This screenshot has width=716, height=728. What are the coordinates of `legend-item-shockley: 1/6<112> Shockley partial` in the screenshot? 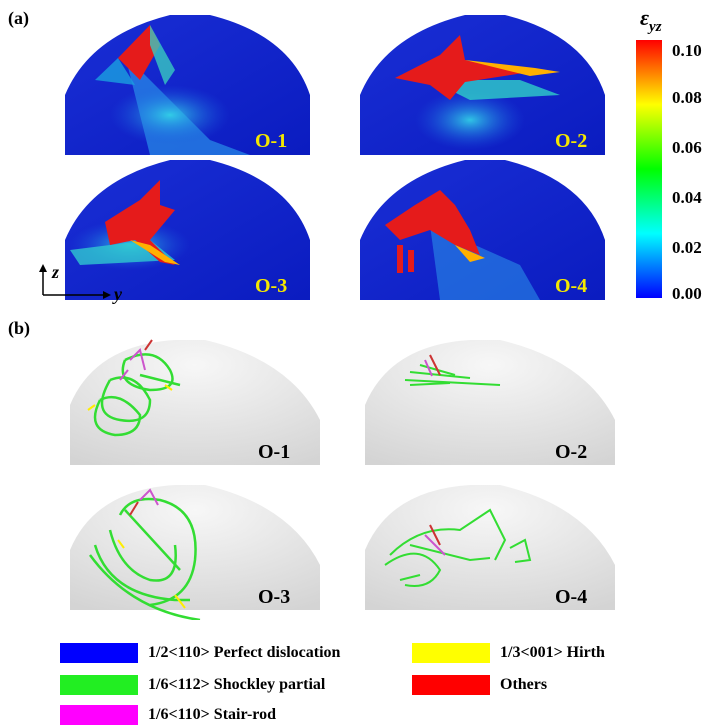 It's located at (192, 685).